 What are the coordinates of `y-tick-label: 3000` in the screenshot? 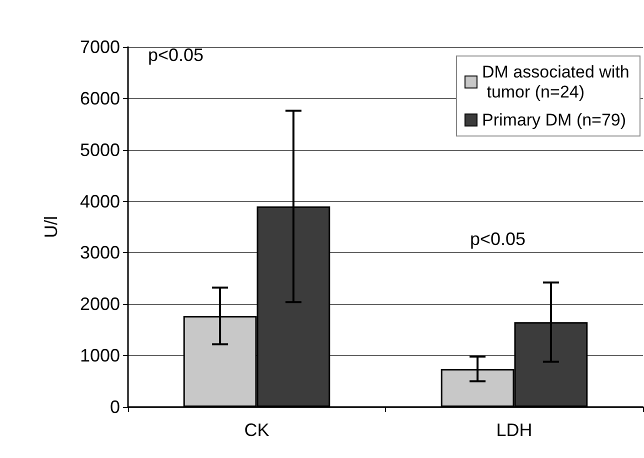 It's located at (100, 252).